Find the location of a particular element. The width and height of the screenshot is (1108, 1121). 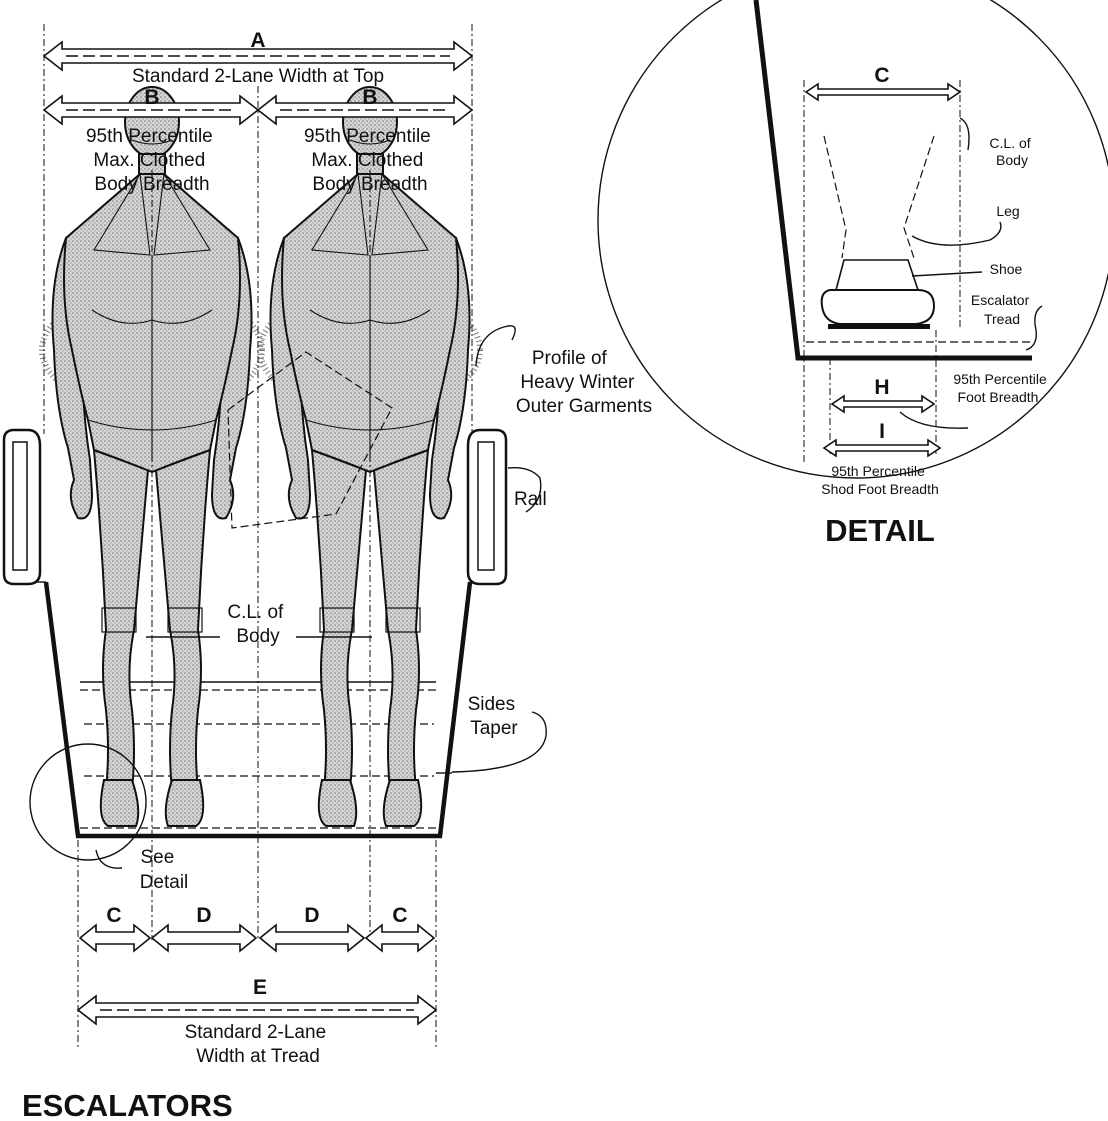

dimension-b-right-arrow is located at coordinates (365, 110).